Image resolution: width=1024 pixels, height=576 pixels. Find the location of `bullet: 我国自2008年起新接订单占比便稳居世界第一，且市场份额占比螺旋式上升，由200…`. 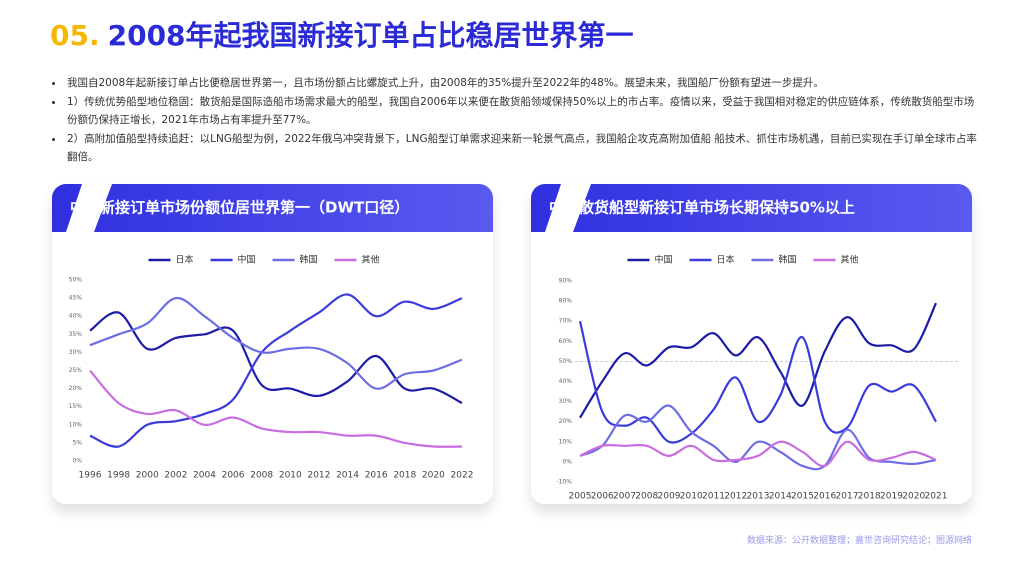

bullet: 我国自2008年起新接订单占比便稳居世界第一，且市场份额占比螺旋式上升，由200… is located at coordinates (515, 83).